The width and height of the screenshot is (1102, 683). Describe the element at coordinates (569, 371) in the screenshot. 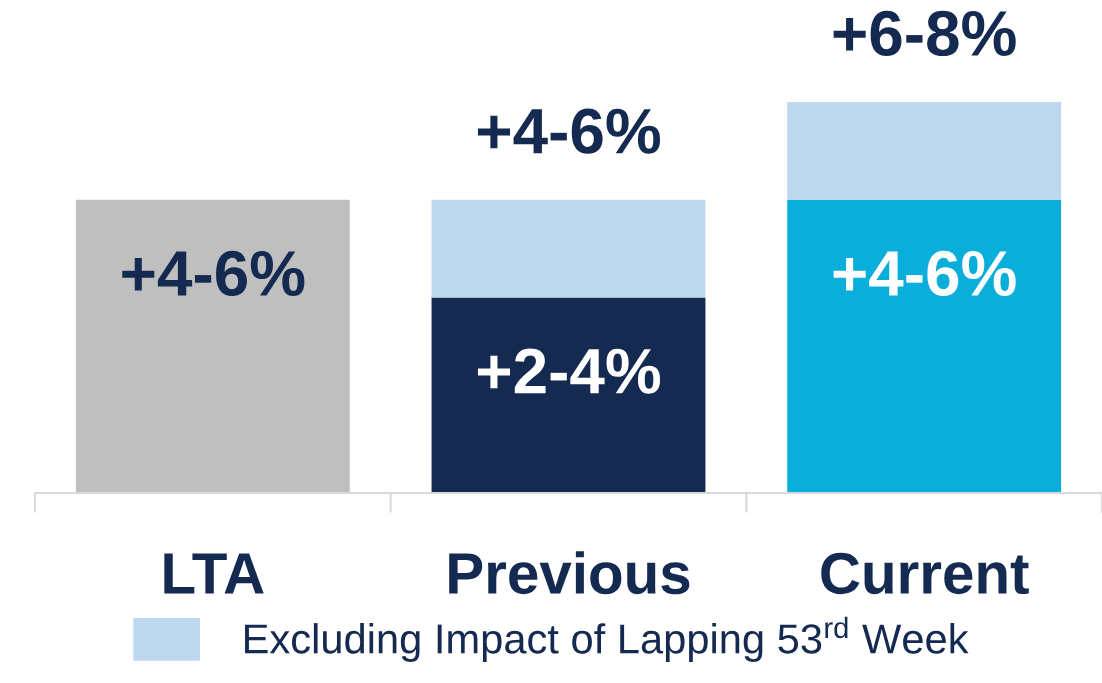

I see `annotation: +2-4%` at that location.